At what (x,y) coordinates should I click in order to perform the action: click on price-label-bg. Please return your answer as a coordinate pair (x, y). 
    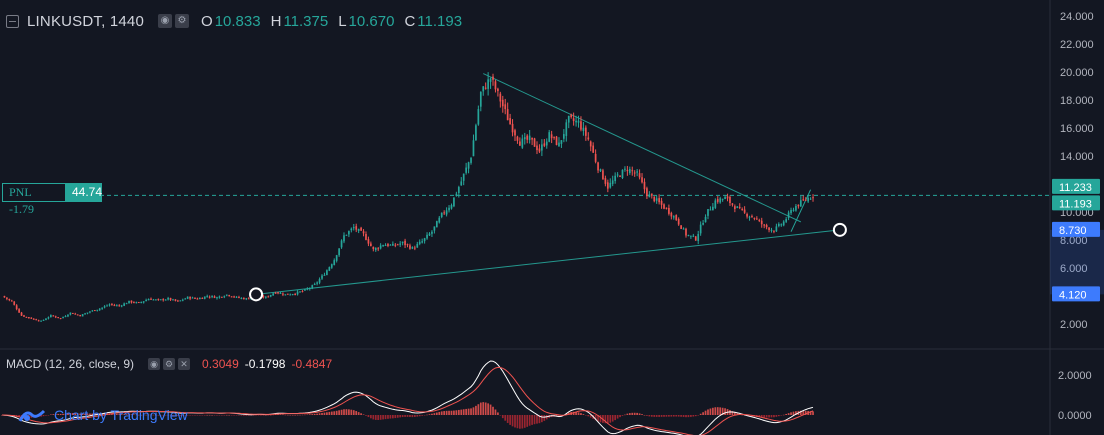
    Looking at the image, I should click on (1076, 186).